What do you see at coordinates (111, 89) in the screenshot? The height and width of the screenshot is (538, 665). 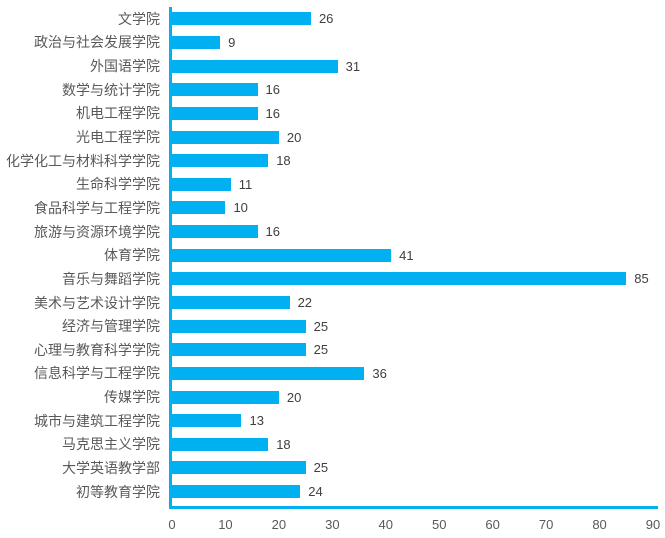 I see `category-label: 数学与统计学院` at bounding box center [111, 89].